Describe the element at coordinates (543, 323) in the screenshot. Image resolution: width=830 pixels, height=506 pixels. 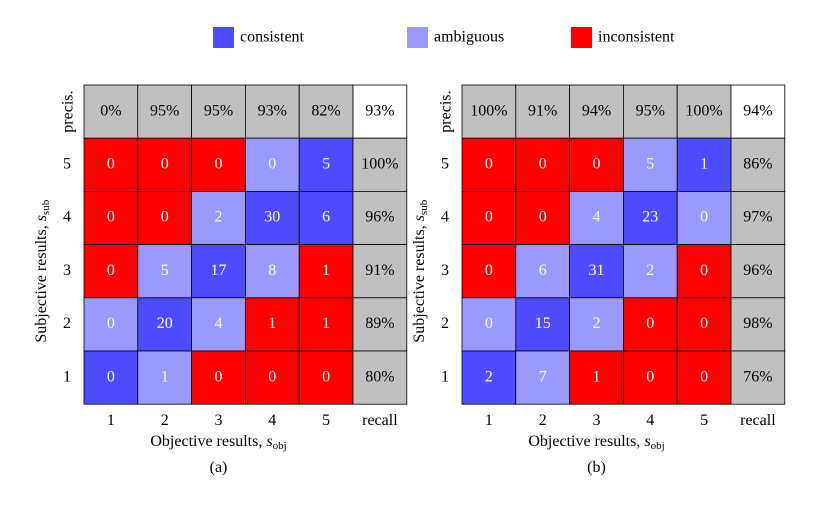
I see `cell-value: 15` at that location.